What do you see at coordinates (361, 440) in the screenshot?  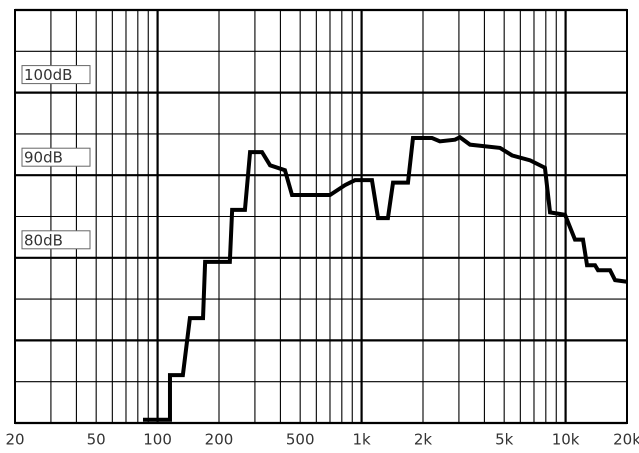 I see `x-tick-label: 1k` at bounding box center [361, 440].